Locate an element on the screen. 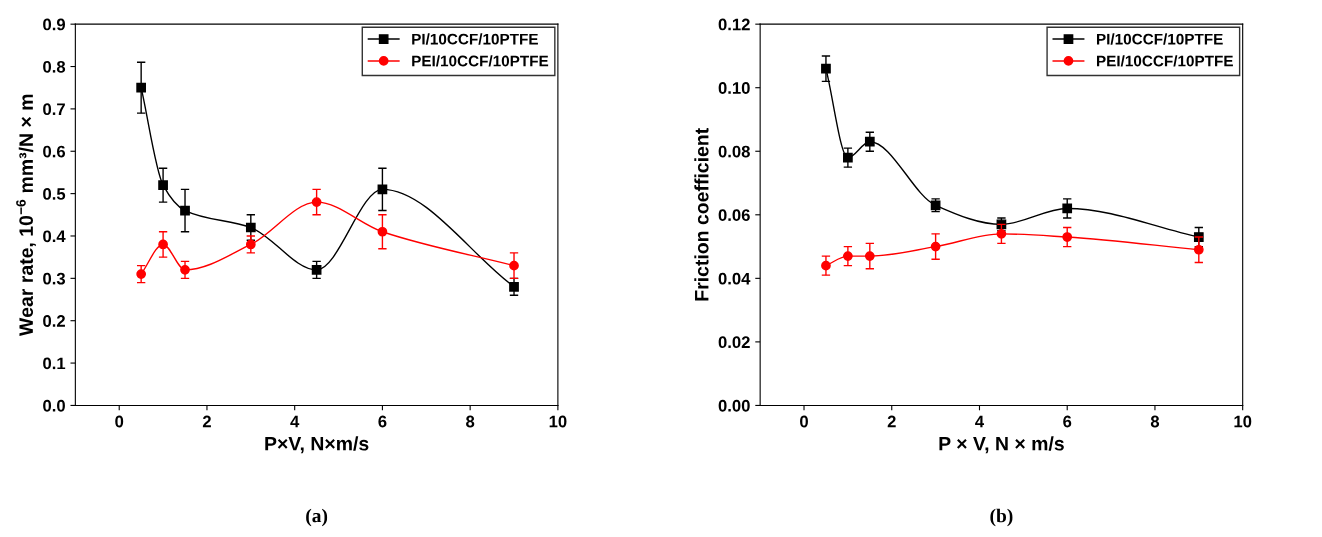 The width and height of the screenshot is (1322, 537). x-axis-title: P×V, N×m/s is located at coordinates (317, 445).